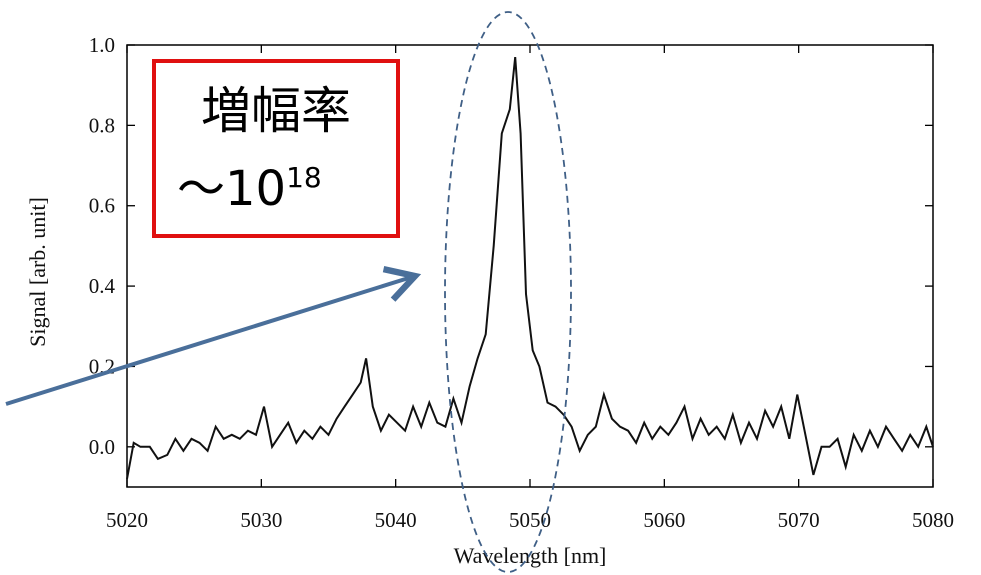  What do you see at coordinates (933, 520) in the screenshot?
I see `x-tick-label: 5080` at bounding box center [933, 520].